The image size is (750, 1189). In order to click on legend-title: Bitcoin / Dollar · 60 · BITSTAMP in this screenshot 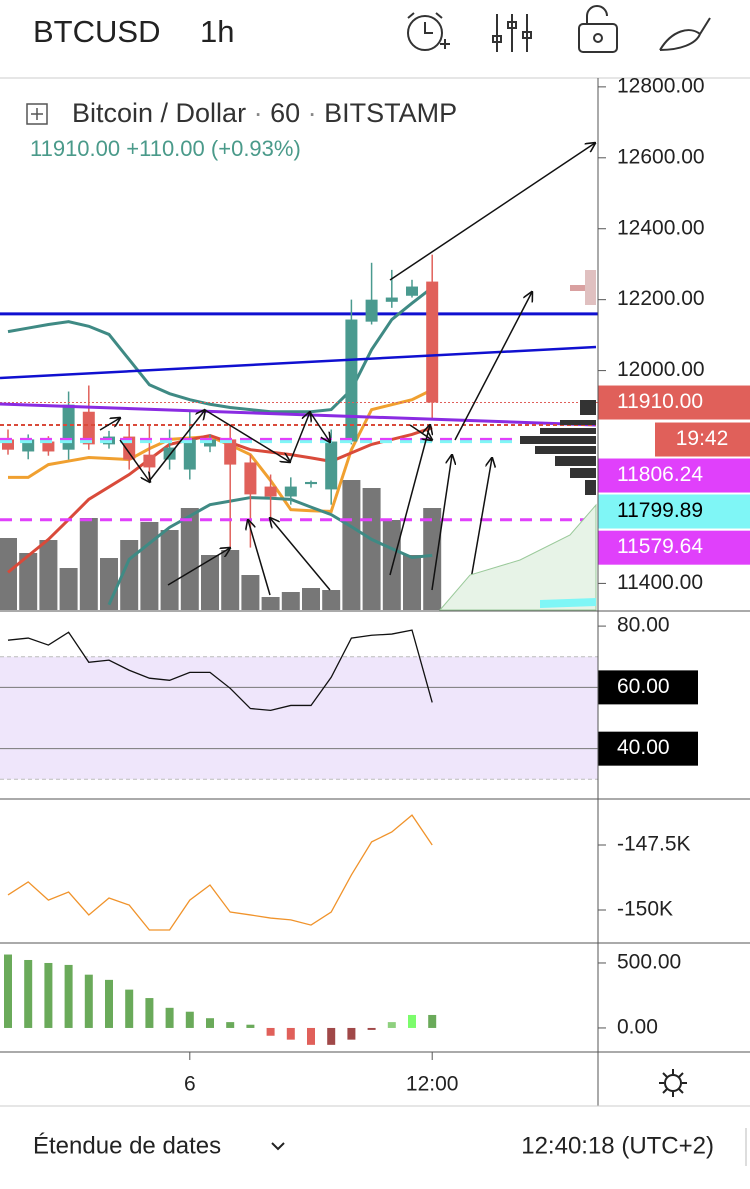, I will do `click(264, 113)`.